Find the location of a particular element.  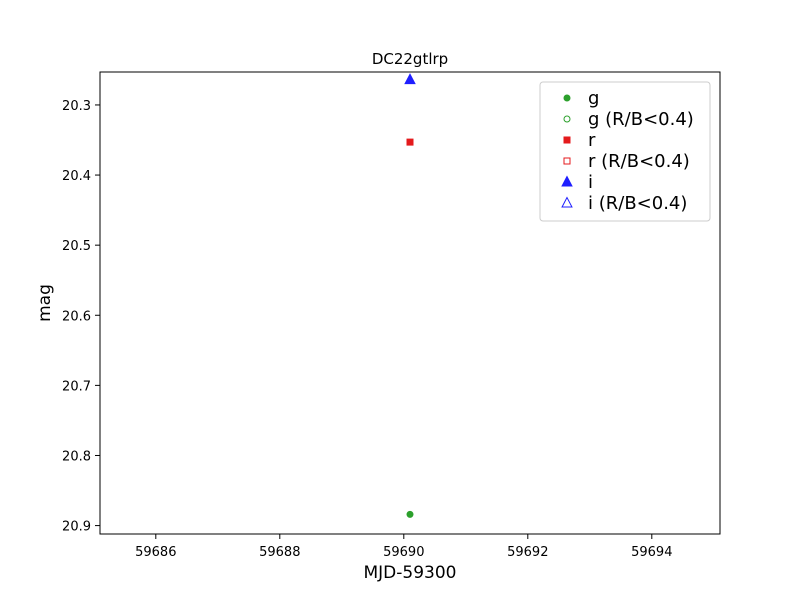

chart-title: DC22gtlrp is located at coordinates (410, 59).